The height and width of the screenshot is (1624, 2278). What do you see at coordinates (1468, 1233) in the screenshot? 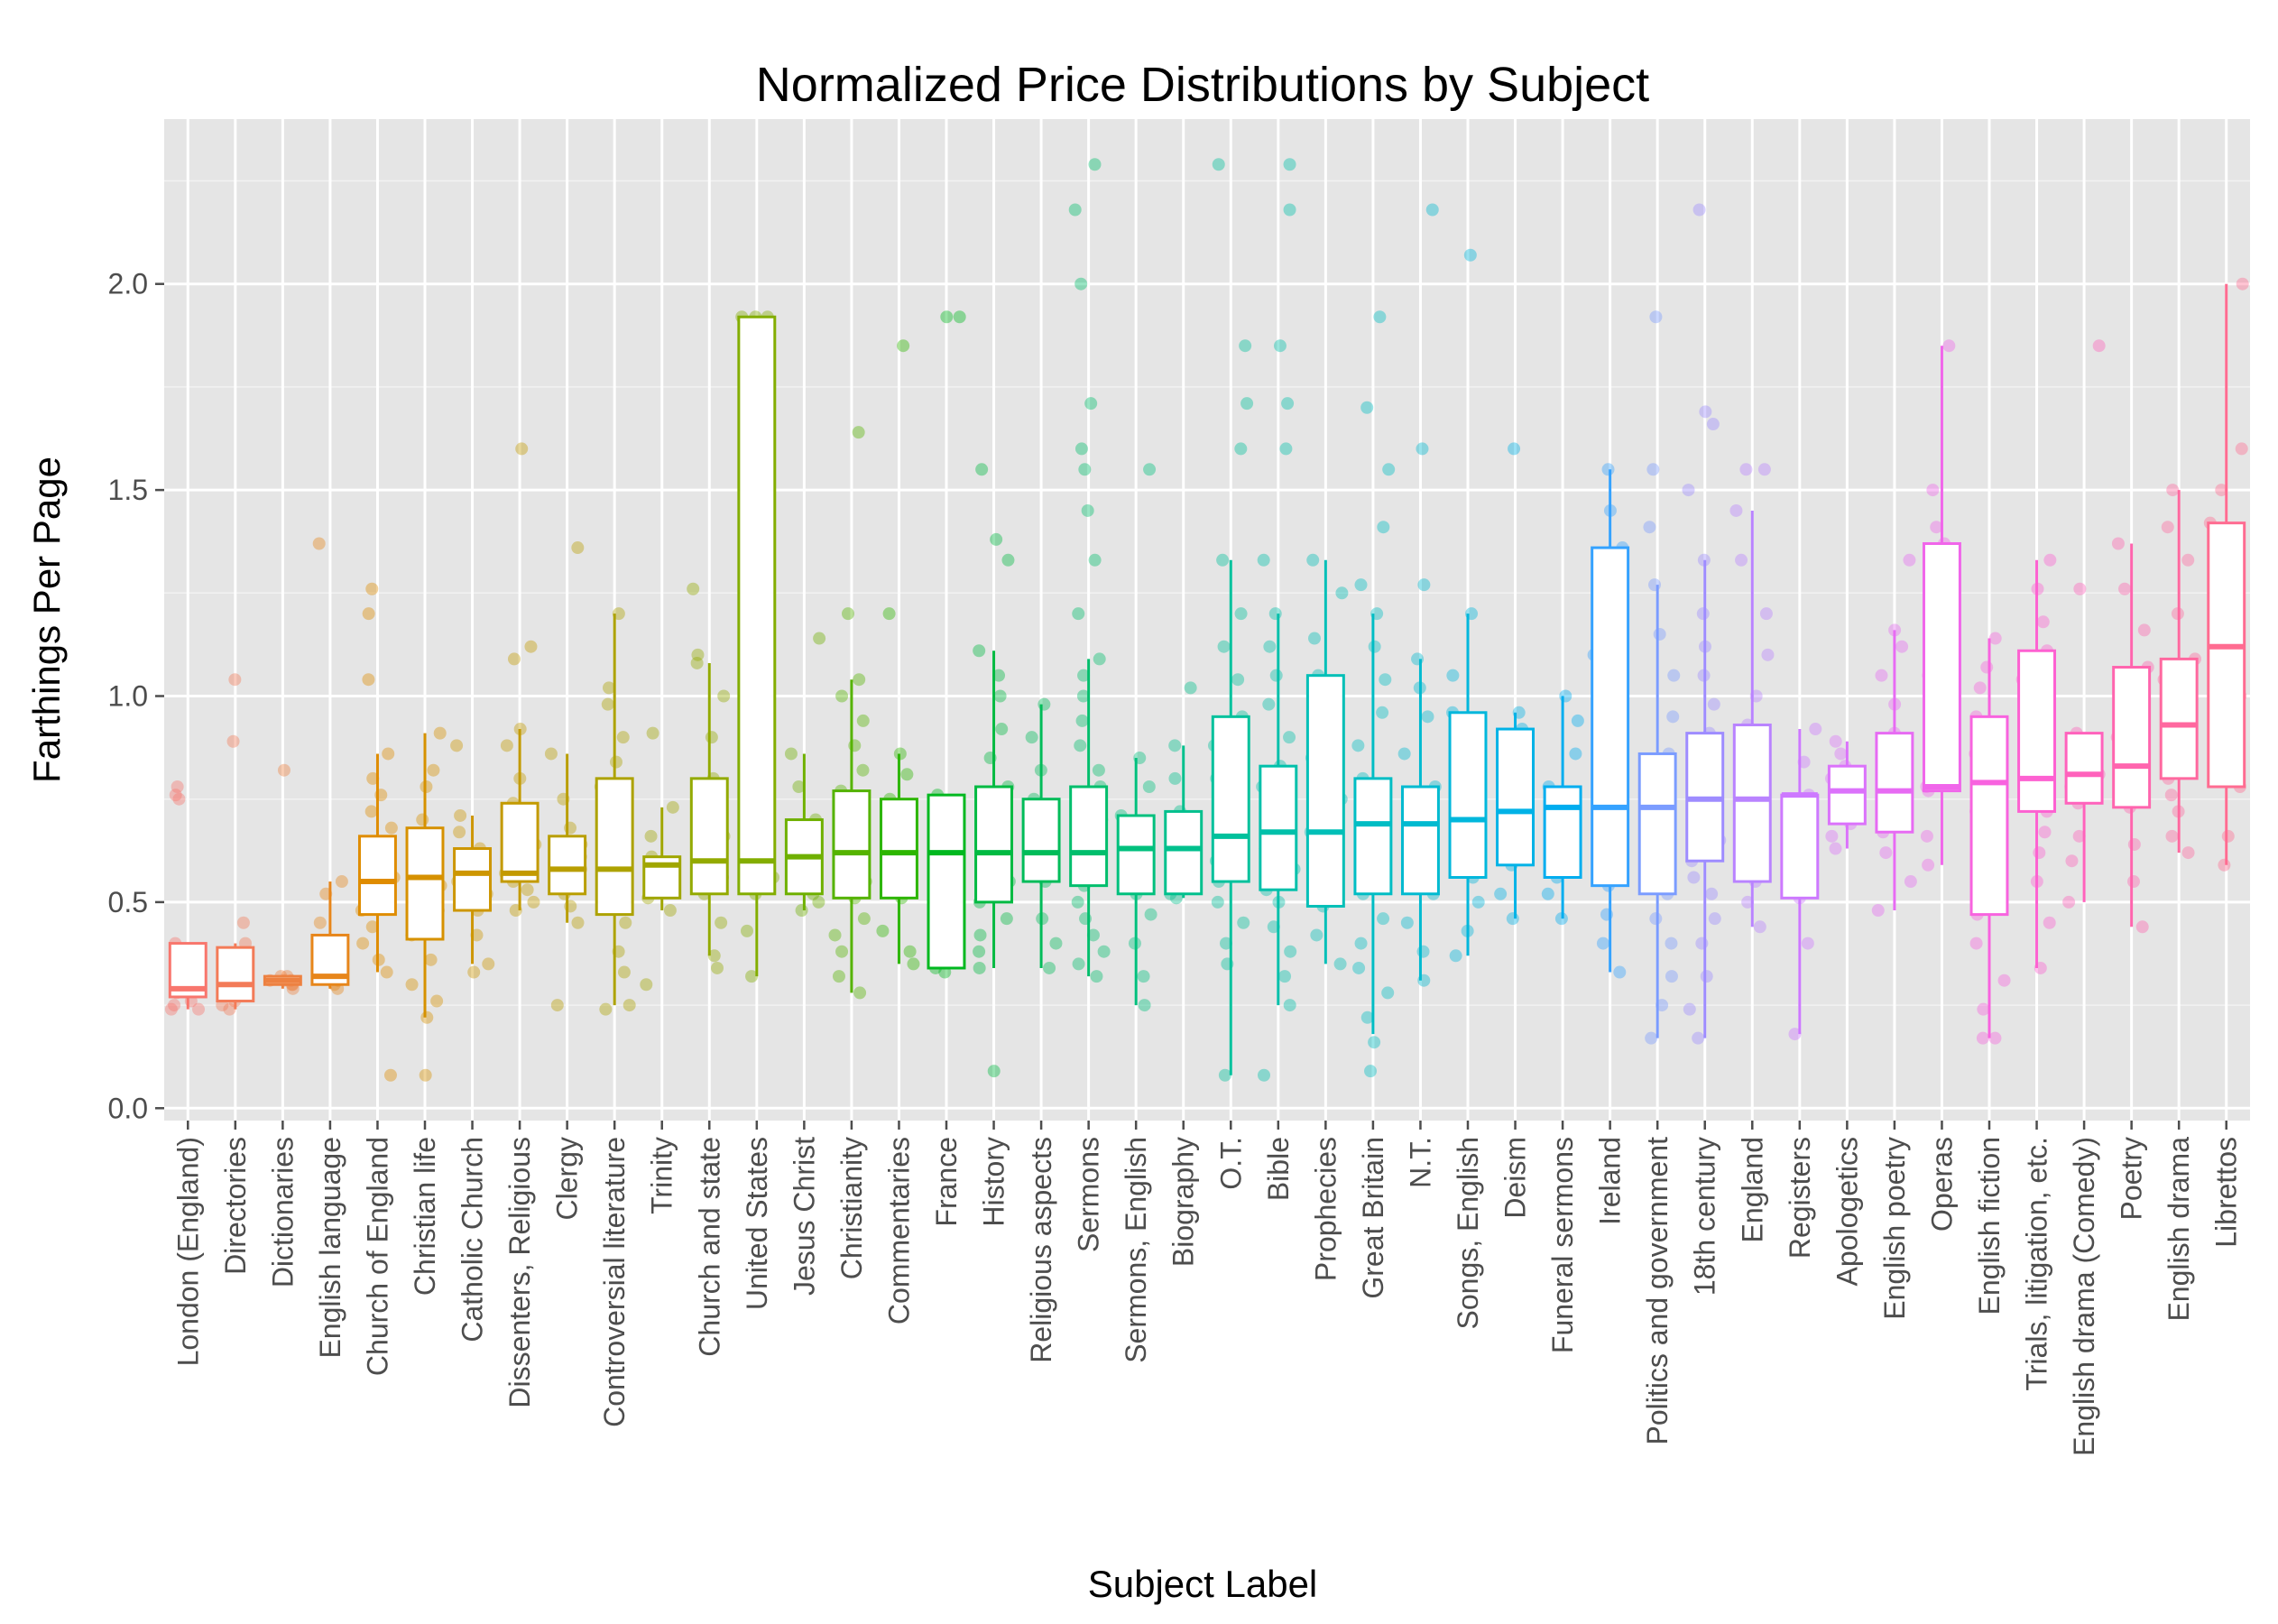
I see `x-tick-label: Songs, English` at bounding box center [1468, 1233].